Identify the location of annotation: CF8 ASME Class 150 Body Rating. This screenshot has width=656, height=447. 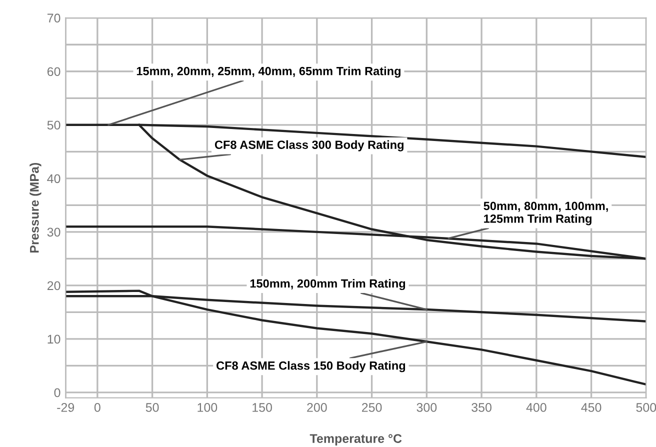
(311, 366).